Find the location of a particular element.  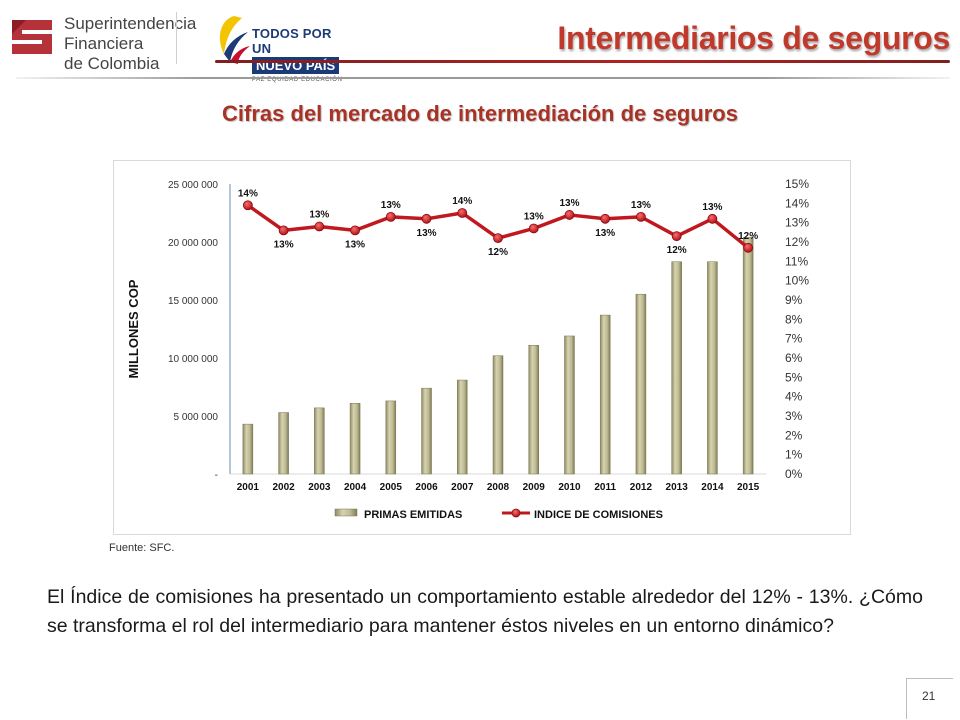

y2-tick-label: 4% is located at coordinates (794, 397).